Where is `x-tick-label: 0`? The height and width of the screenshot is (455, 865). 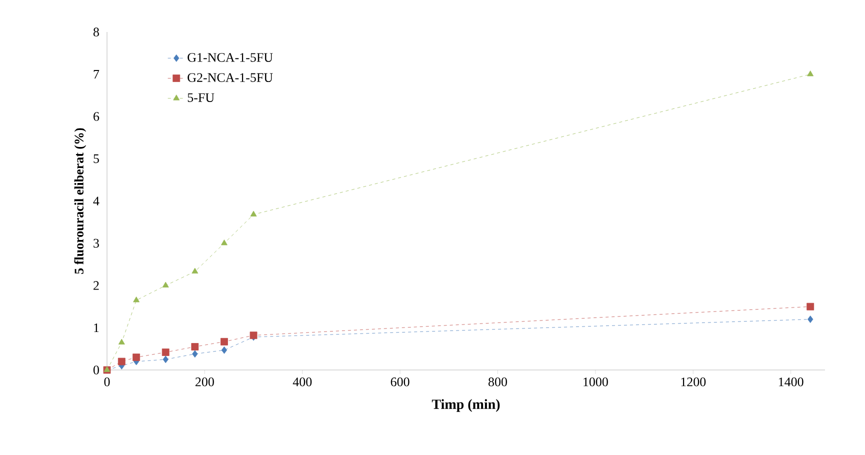
x-tick-label: 0 is located at coordinates (107, 382).